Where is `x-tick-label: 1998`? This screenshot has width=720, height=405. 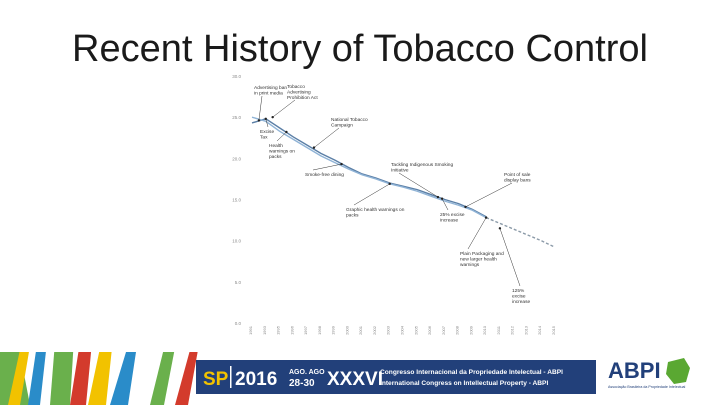
x-tick-label: 1998 is located at coordinates (319, 330).